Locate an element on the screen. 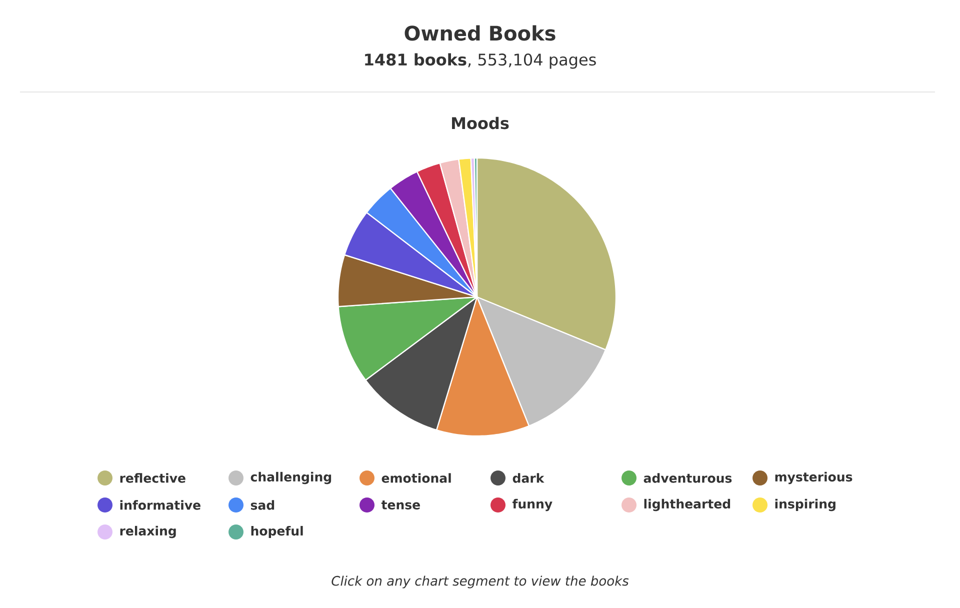 The height and width of the screenshot is (608, 960). legend-label: dark is located at coordinates (528, 478).